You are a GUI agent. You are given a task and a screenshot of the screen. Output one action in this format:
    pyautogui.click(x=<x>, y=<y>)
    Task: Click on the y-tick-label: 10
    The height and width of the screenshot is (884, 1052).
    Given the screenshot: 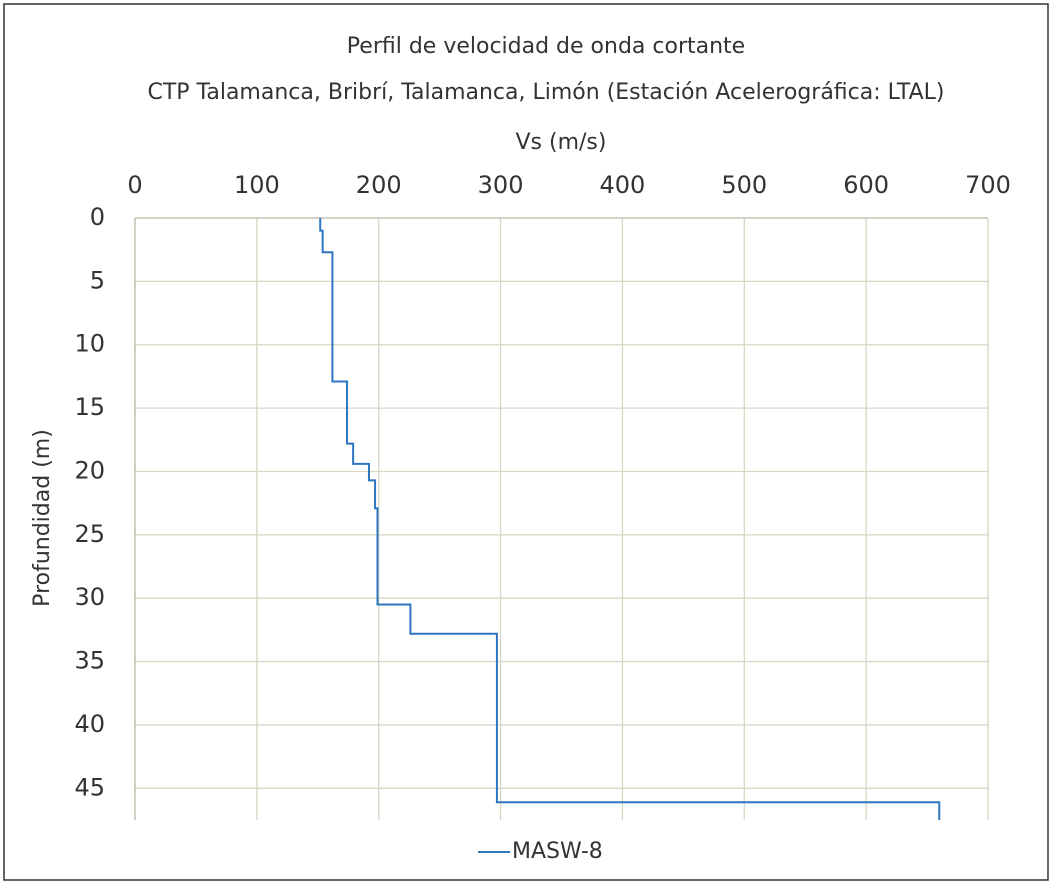 What is the action you would take?
    pyautogui.click(x=89, y=344)
    